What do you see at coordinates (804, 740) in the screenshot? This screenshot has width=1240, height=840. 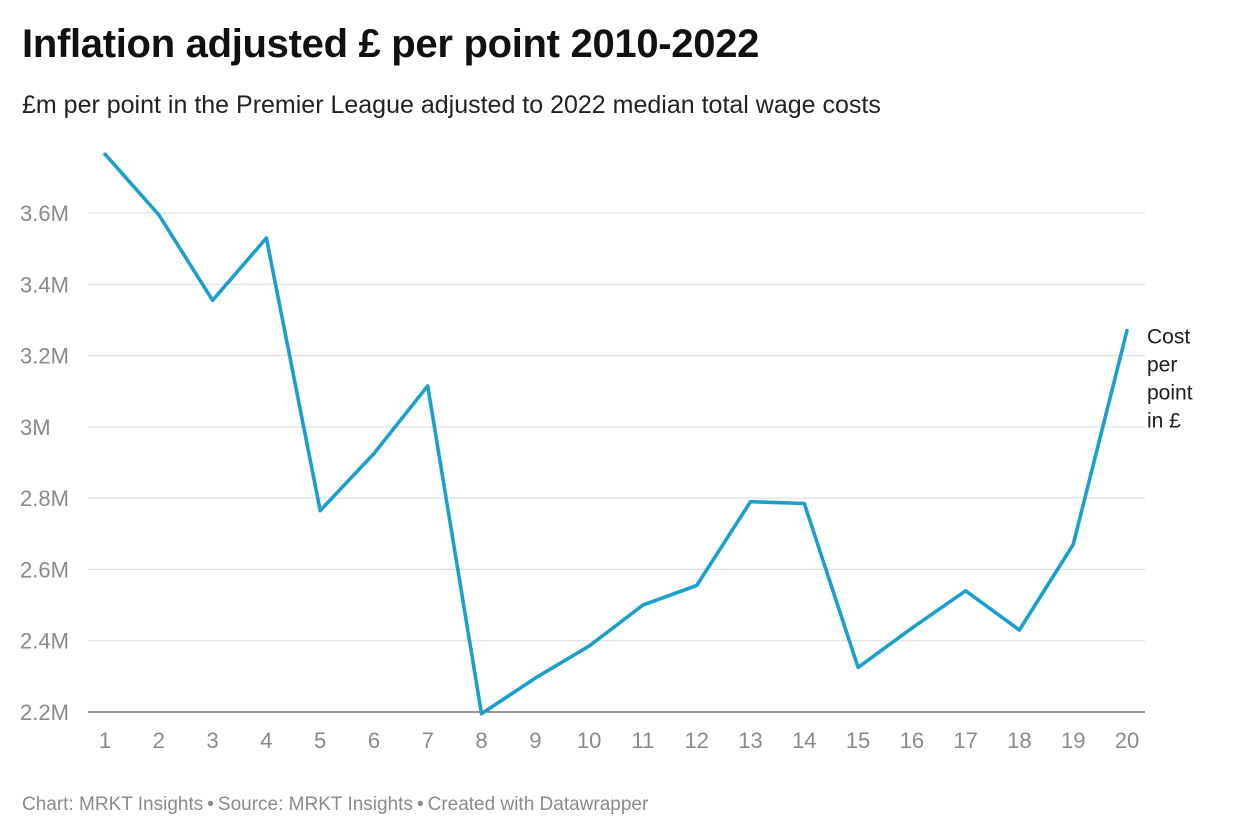 I see `x-tick-label: 14` at bounding box center [804, 740].